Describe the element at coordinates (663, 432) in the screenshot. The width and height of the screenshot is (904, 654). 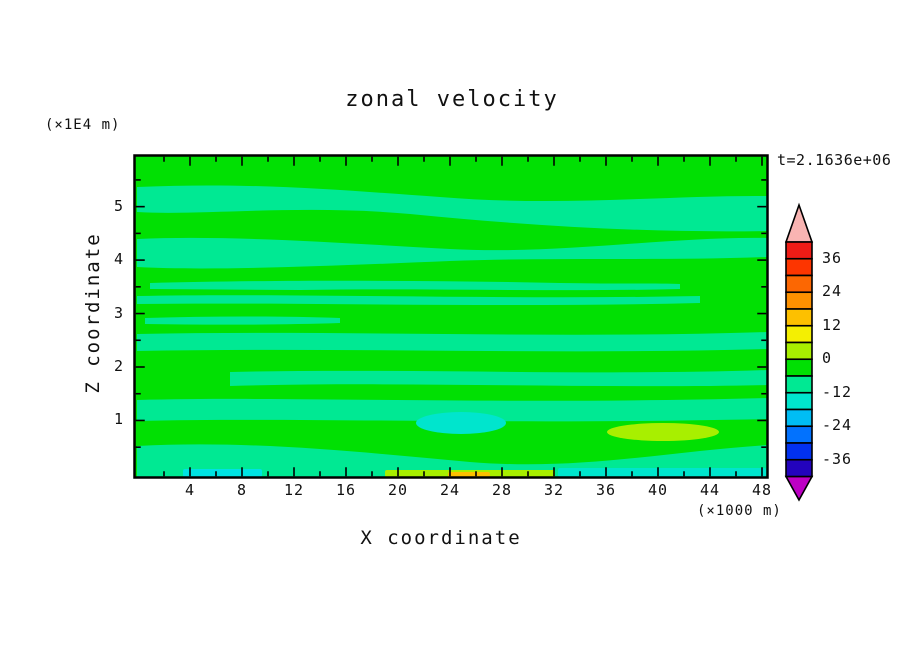
I see `field-region-patch-chartreuse-right` at that location.